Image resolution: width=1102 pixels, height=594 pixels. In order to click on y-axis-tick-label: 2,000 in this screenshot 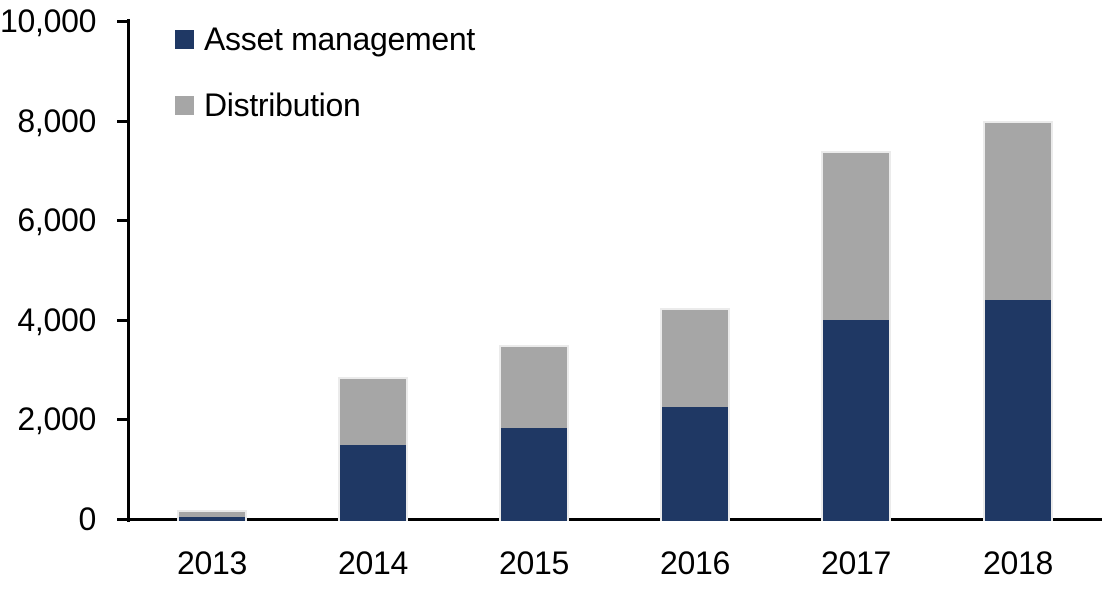, I will do `click(56, 419)`.